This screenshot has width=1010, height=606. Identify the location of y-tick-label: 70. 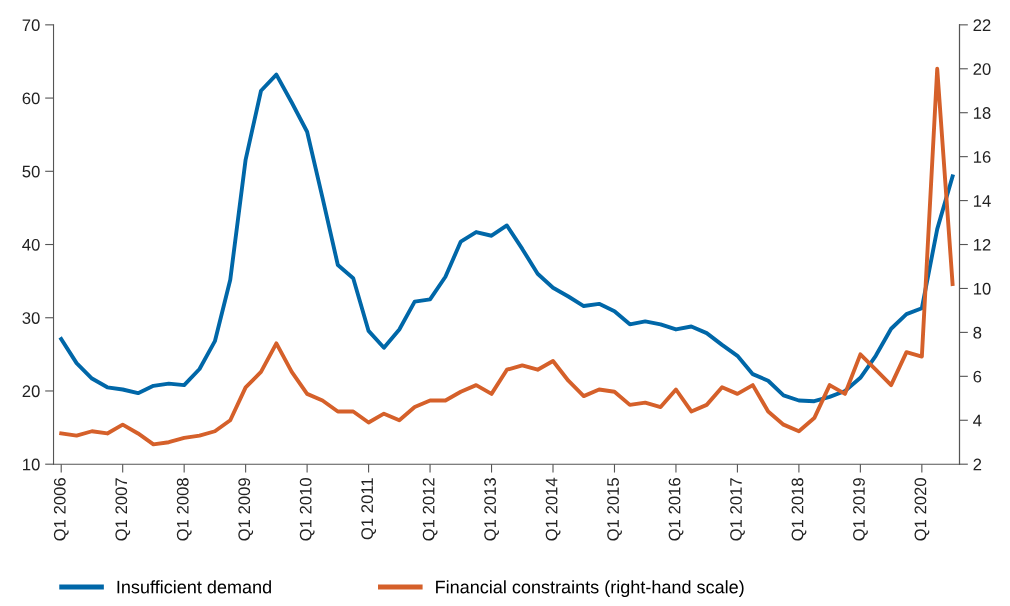
(31, 25).